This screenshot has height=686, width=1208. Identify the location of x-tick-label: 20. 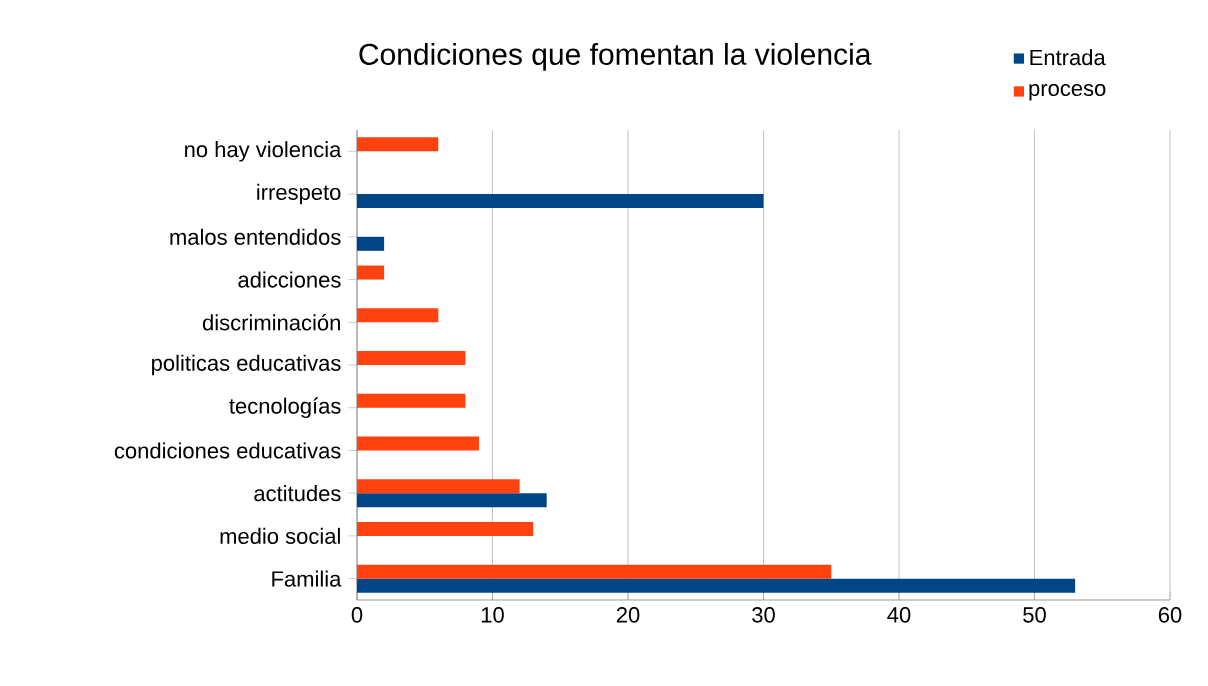
(628, 615).